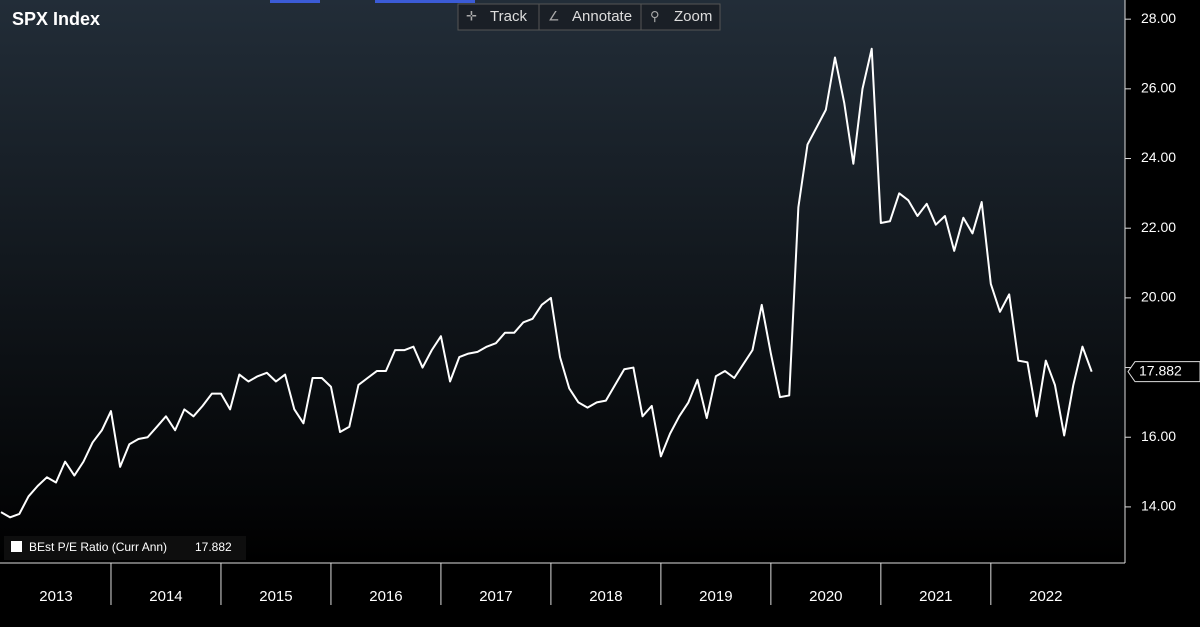  What do you see at coordinates (602, 16) in the screenshot?
I see `toolbar-button: Annotate` at bounding box center [602, 16].